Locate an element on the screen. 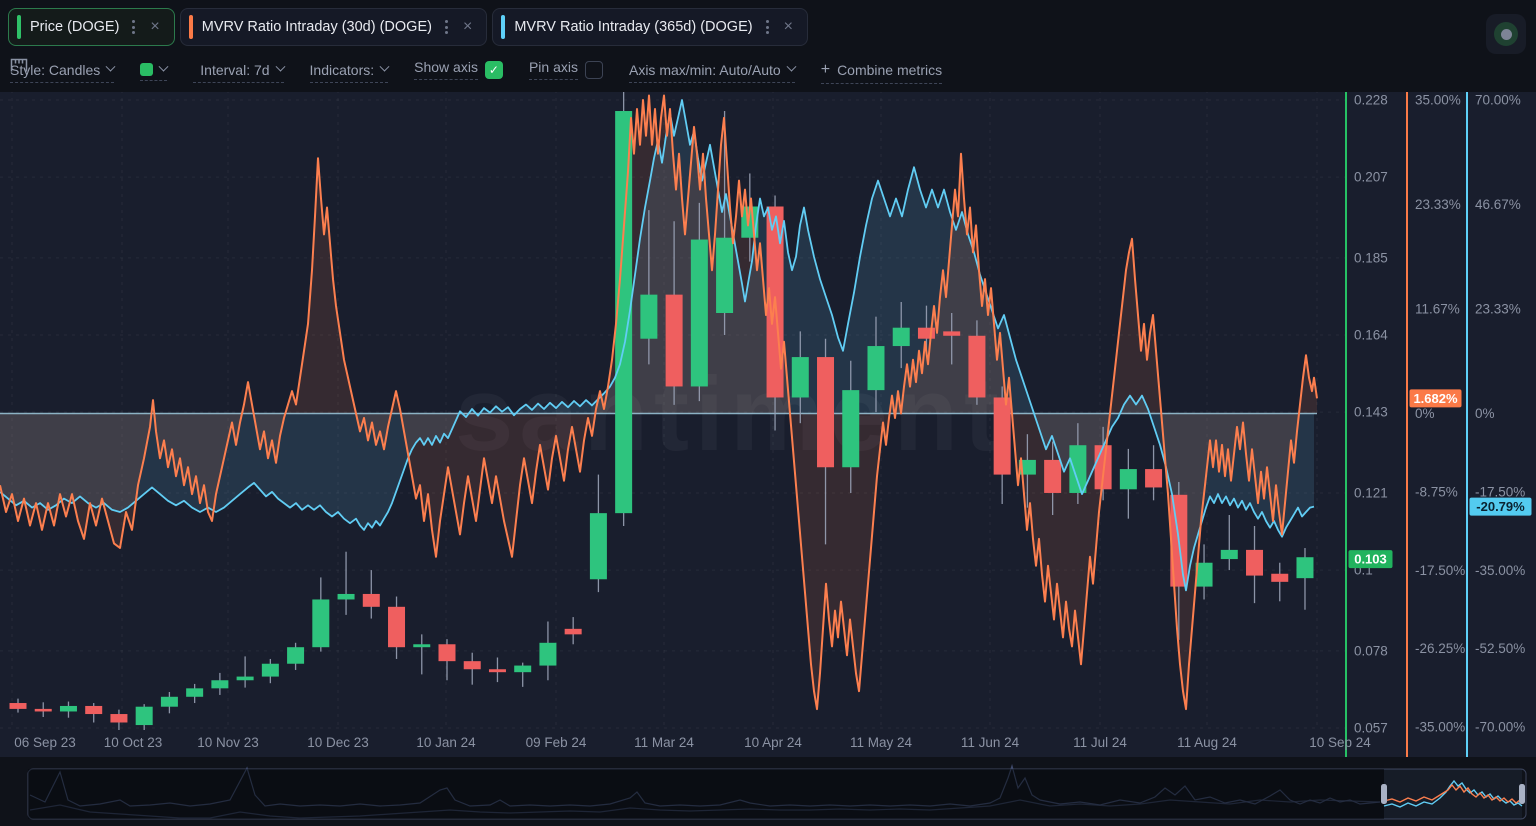  y-axis-price-tick-label: 0.143 is located at coordinates (1371, 412).